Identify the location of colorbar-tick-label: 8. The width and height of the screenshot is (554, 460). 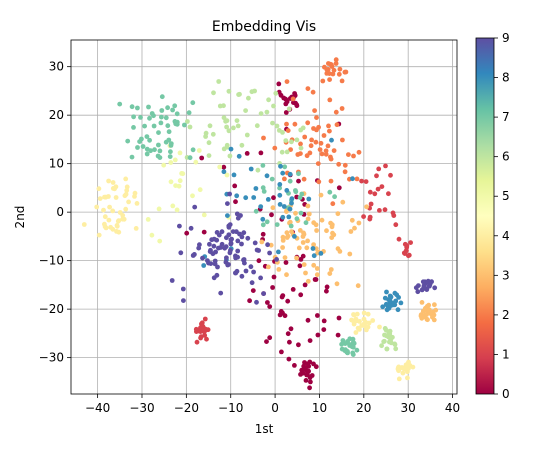
(506, 78).